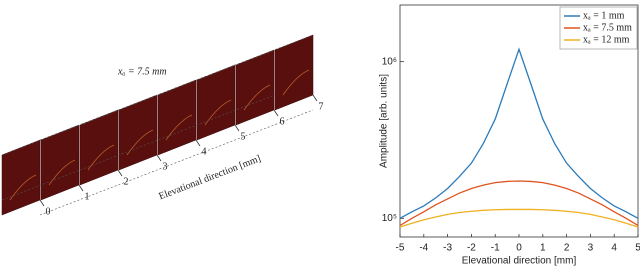 The width and height of the screenshot is (640, 269). Describe the element at coordinates (48, 211) in the screenshot. I see `slice-label: 0` at that location.